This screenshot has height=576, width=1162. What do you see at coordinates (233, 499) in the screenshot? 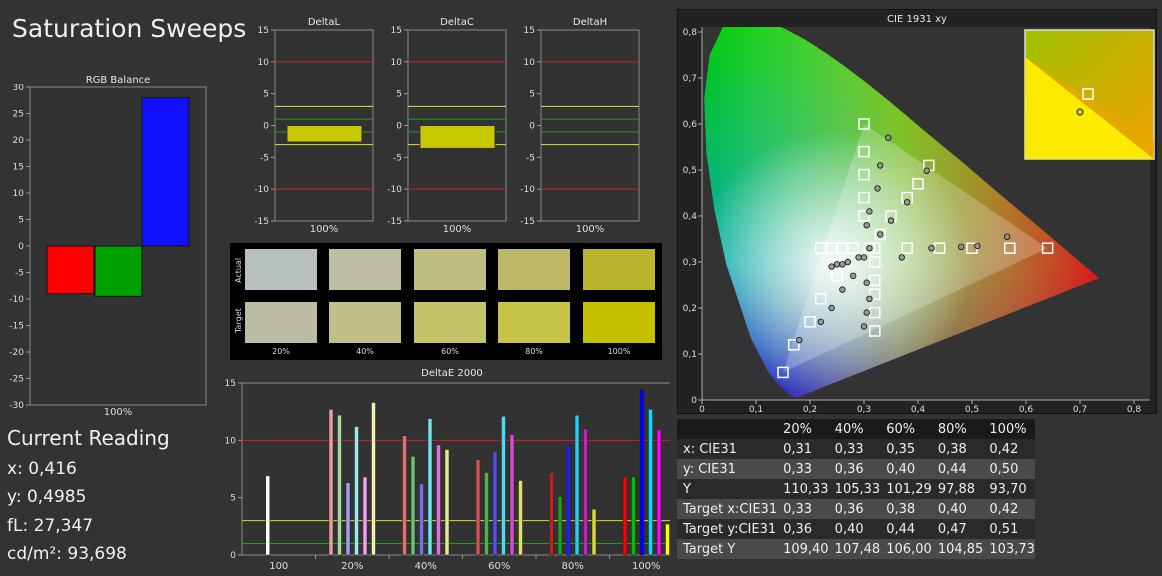
I see `deltae-y-tick-label: 5` at bounding box center [233, 499].